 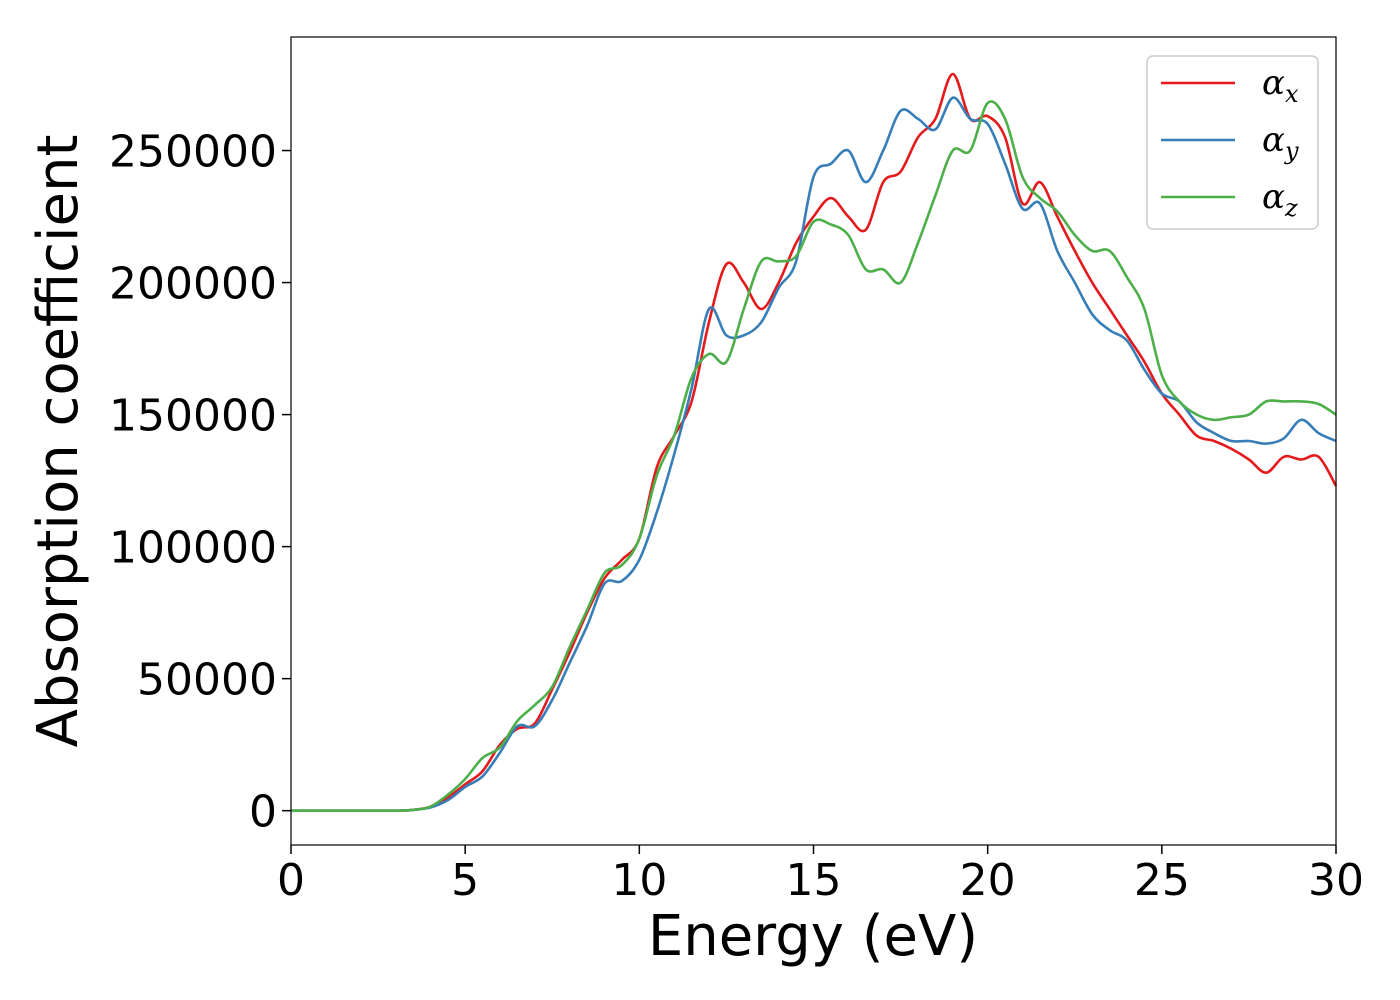 I want to click on y-tick-label: 100000, so click(x=193, y=548).